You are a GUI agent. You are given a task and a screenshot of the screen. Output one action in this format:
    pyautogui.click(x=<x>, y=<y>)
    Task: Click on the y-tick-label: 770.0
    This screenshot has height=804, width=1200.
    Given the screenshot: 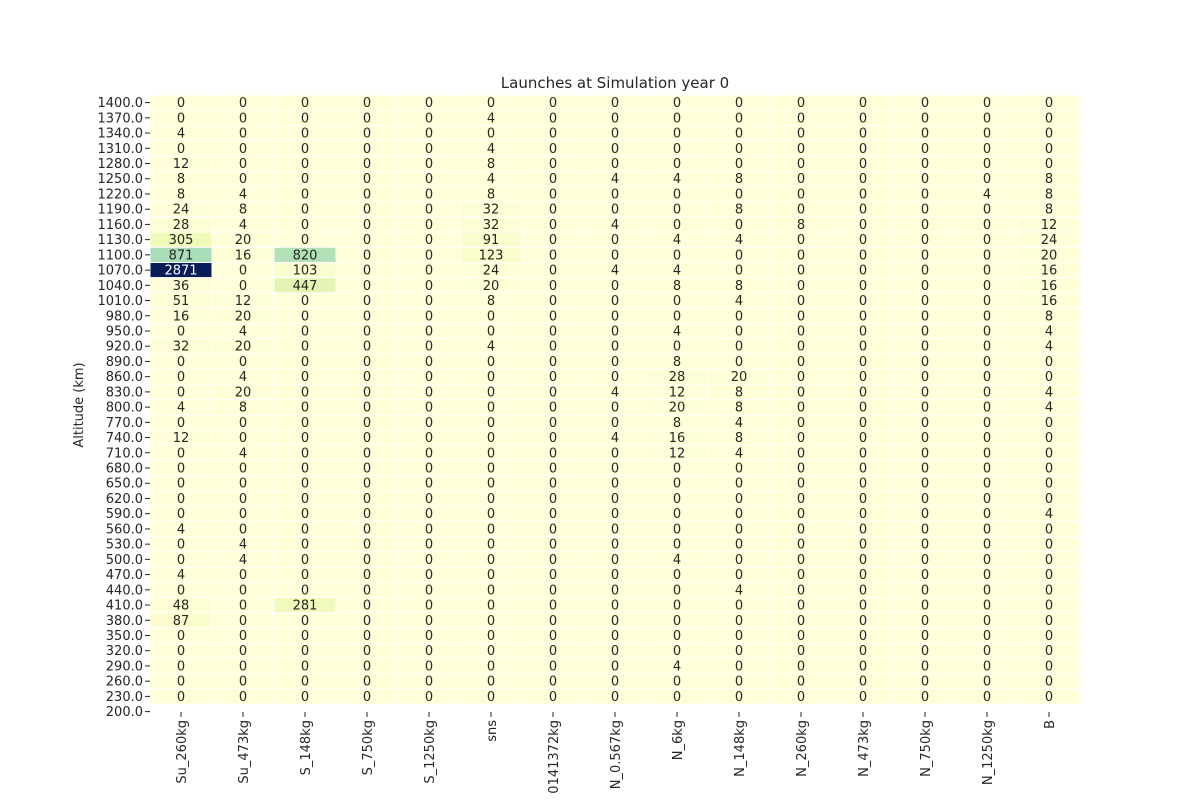 What is the action you would take?
    pyautogui.click(x=124, y=423)
    